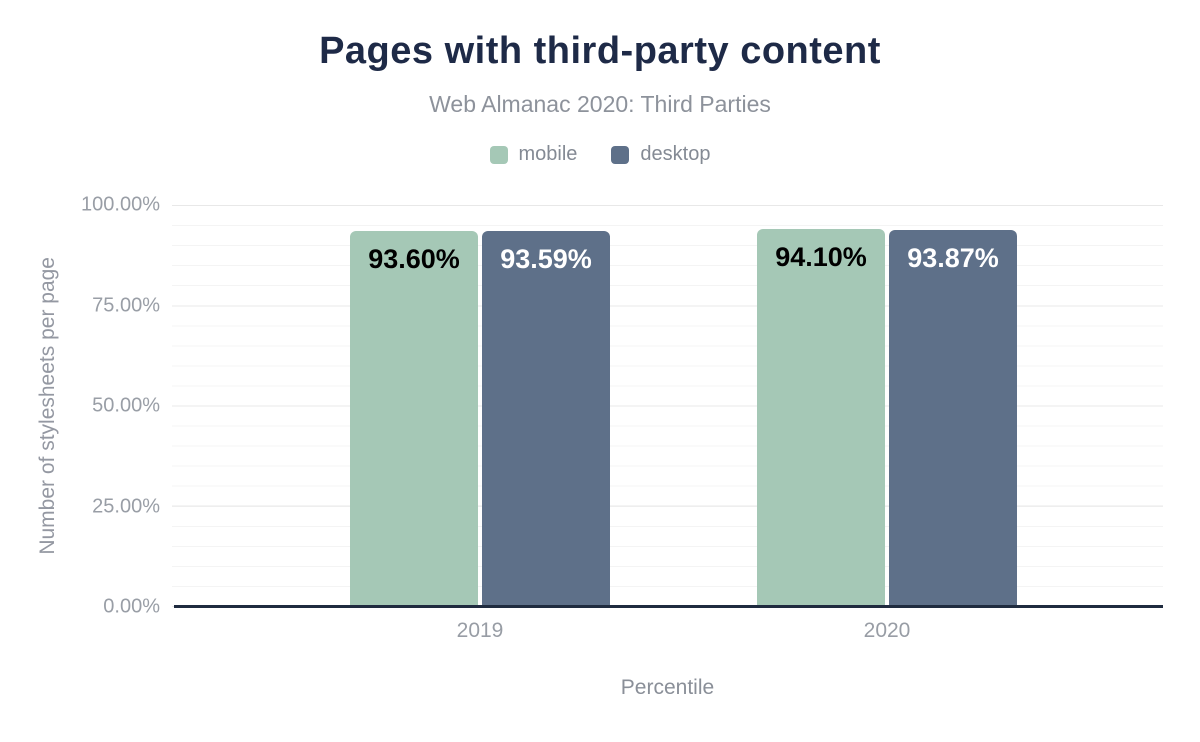 This screenshot has width=1200, height=742. What do you see at coordinates (546, 418) in the screenshot?
I see `bar-desktop-2019: 93.59%` at bounding box center [546, 418].